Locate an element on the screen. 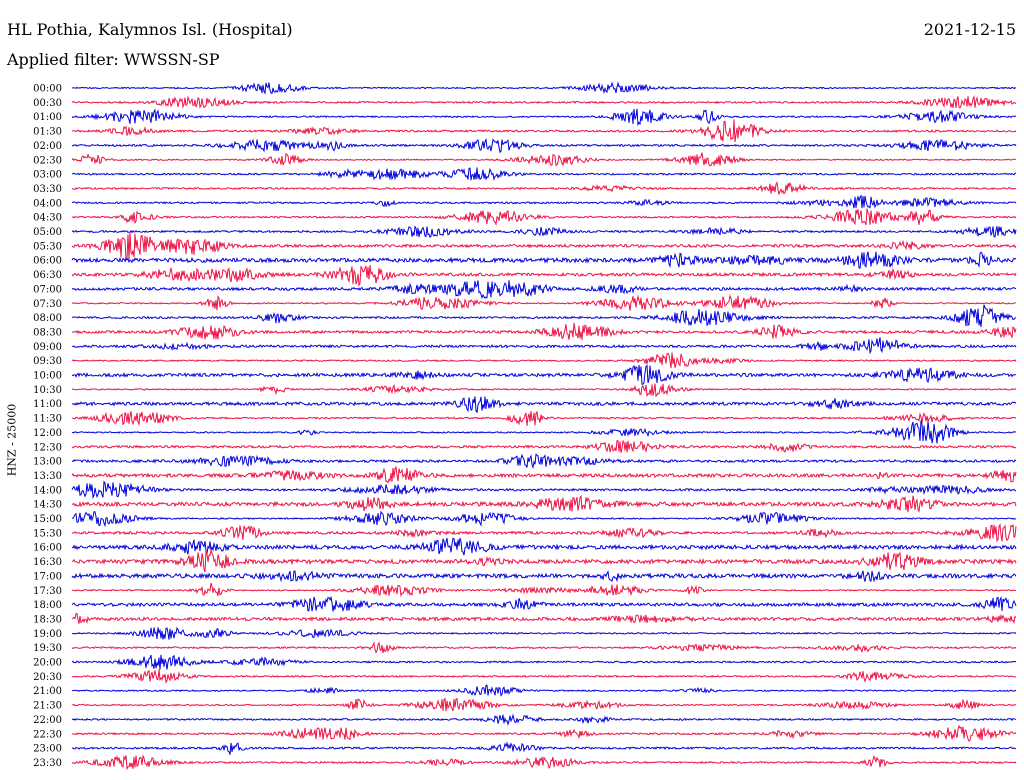 The image size is (1024, 780). time-label-0730: 07:30 is located at coordinates (47, 304).